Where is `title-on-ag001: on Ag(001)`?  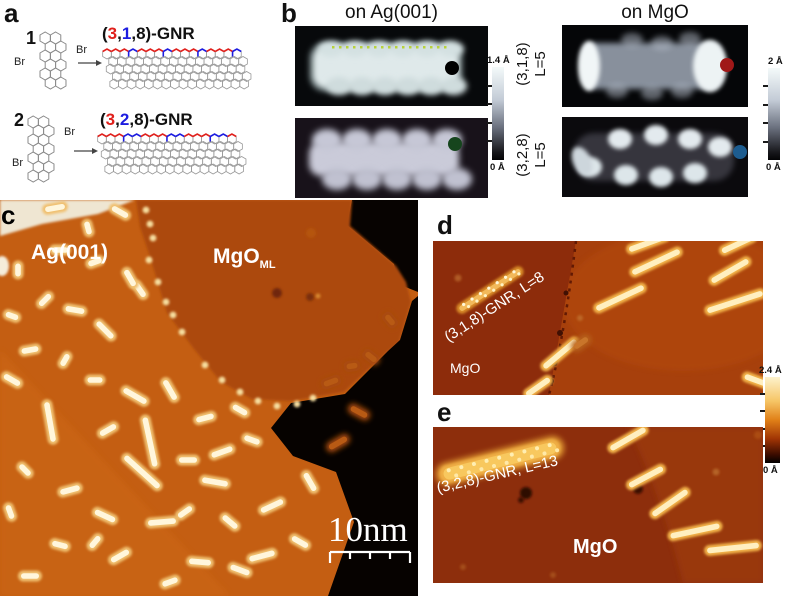 title-on-ag001: on Ag(001) is located at coordinates (391, 12).